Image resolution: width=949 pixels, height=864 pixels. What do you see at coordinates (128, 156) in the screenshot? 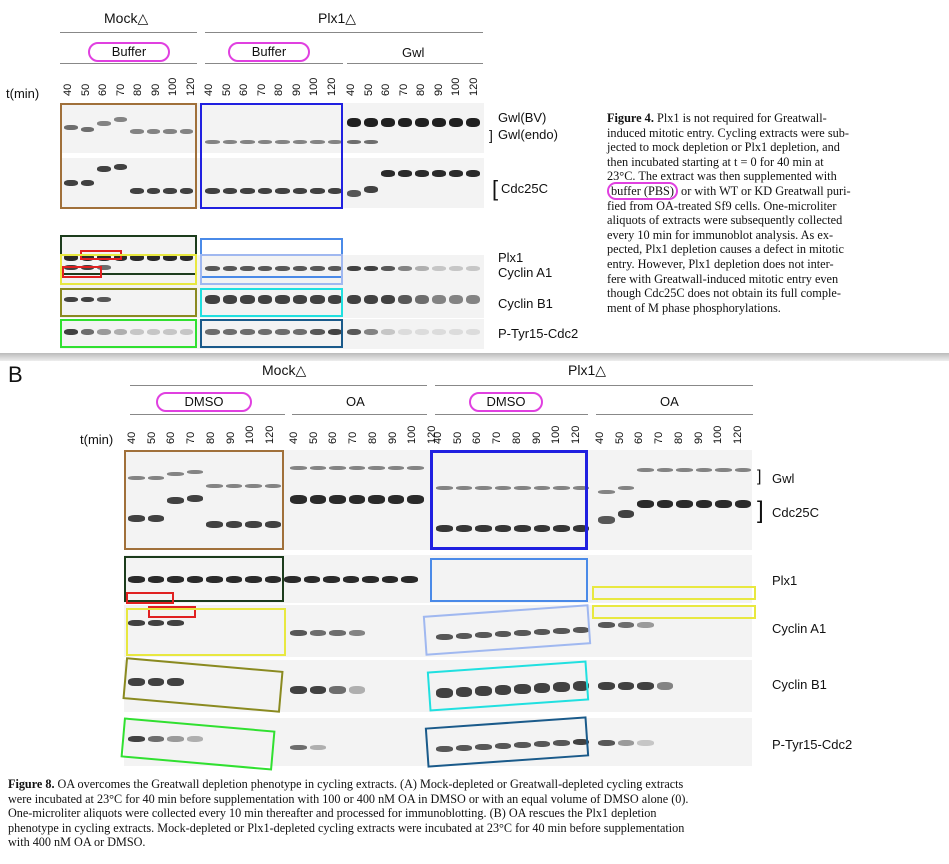
I see `box-mock-gwl-cdc25c` at bounding box center [128, 156].